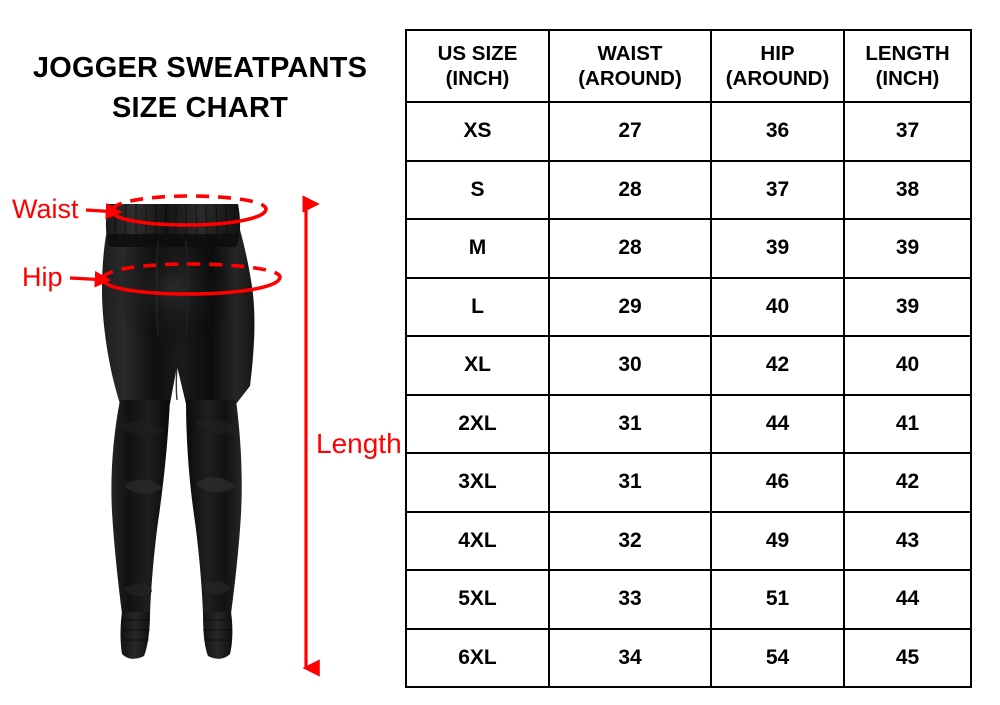 Image resolution: width=1000 pixels, height=705 pixels. Describe the element at coordinates (477, 540) in the screenshot. I see `cell-size: 4XL` at that location.